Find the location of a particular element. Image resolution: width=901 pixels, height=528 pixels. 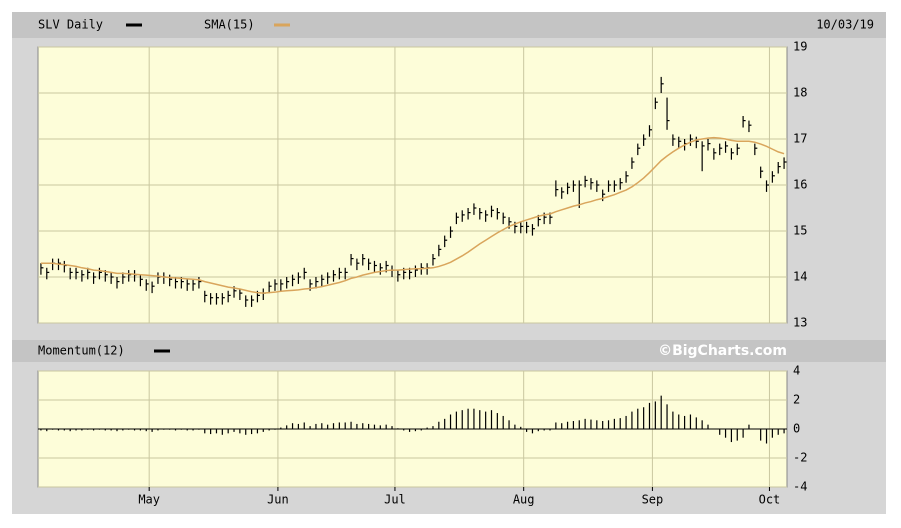

header-bar is located at coordinates (449, 25).